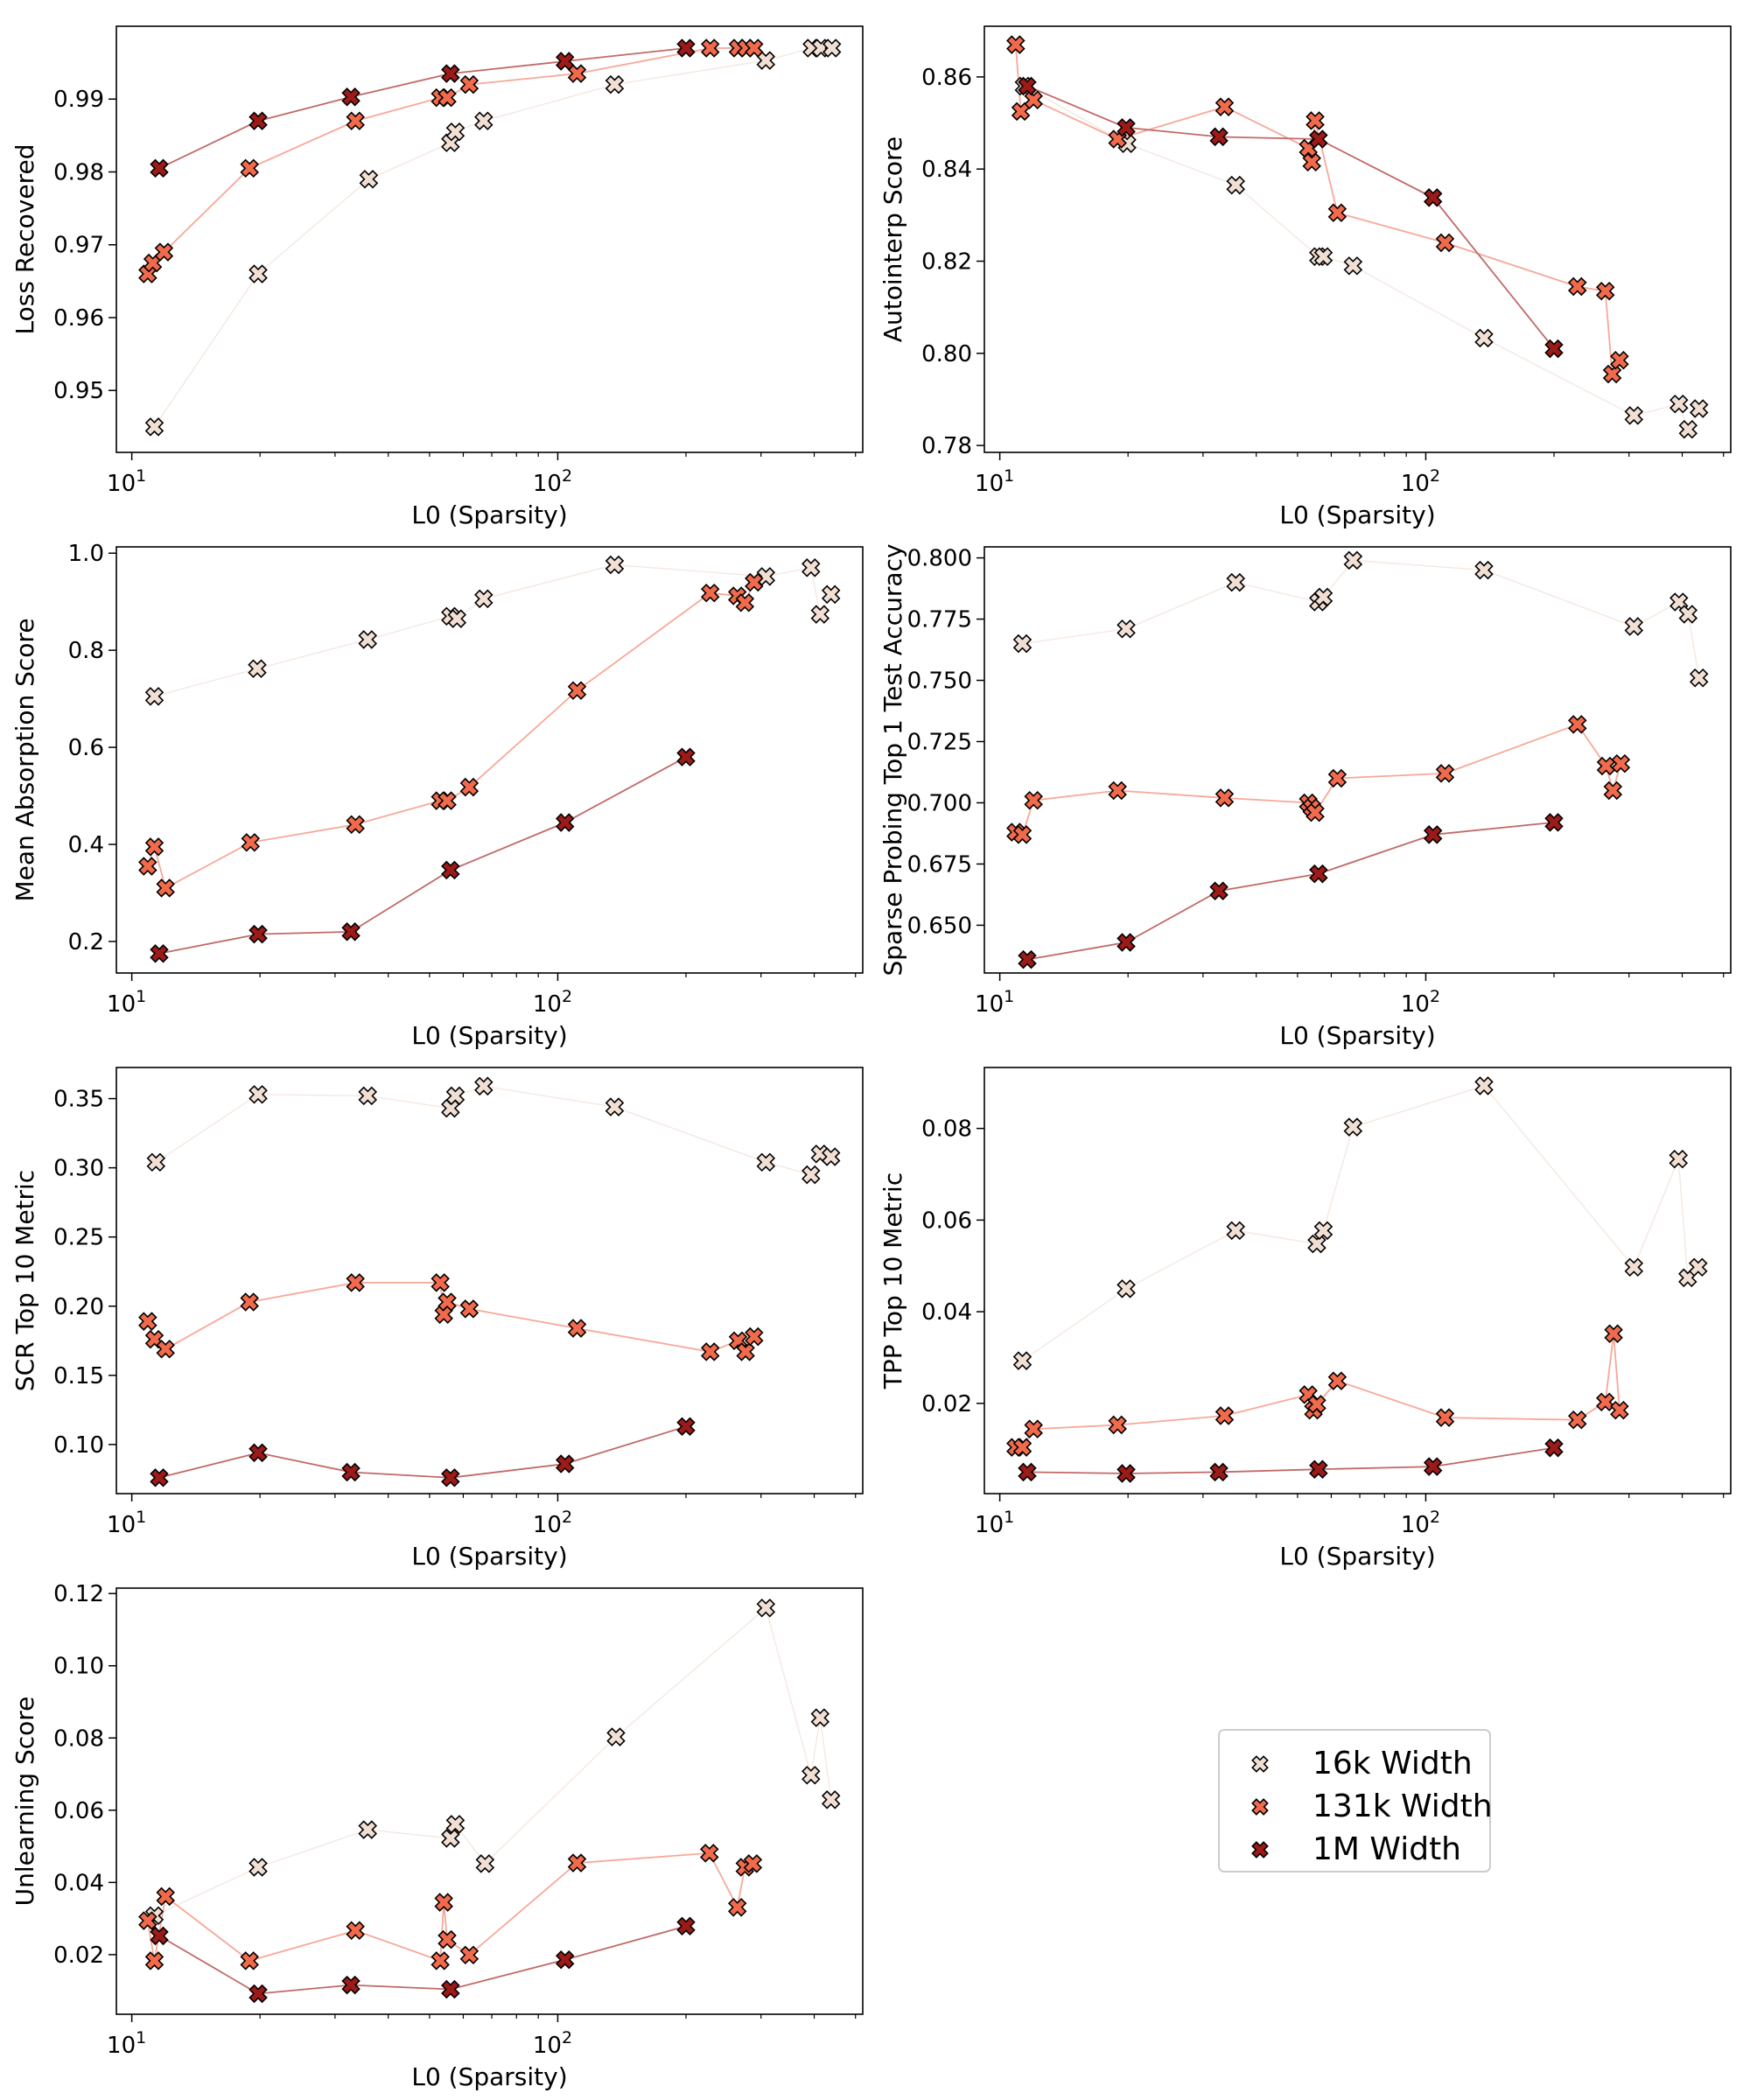  What do you see at coordinates (1358, 239) in the screenshot?
I see `plot-frame` at bounding box center [1358, 239].